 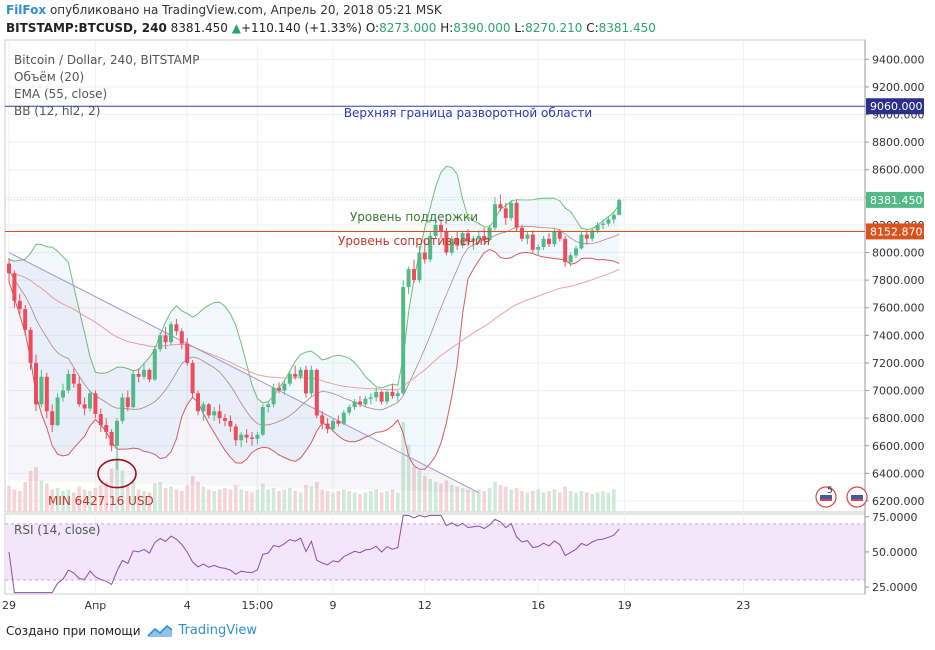 I want to click on price-tick-label: 6800.000, so click(x=898, y=418).